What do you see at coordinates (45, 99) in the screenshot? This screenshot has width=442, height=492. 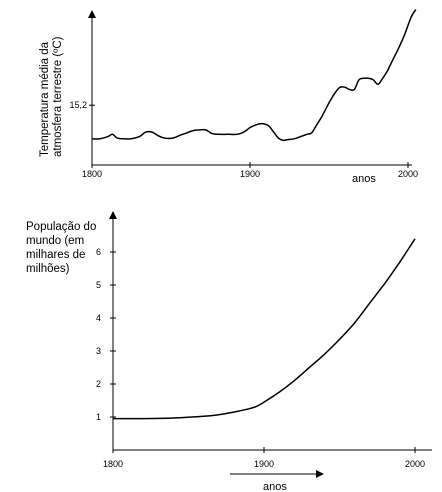 I see `temp-y-axis-label-line1: Temperatura média da` at bounding box center [45, 99].